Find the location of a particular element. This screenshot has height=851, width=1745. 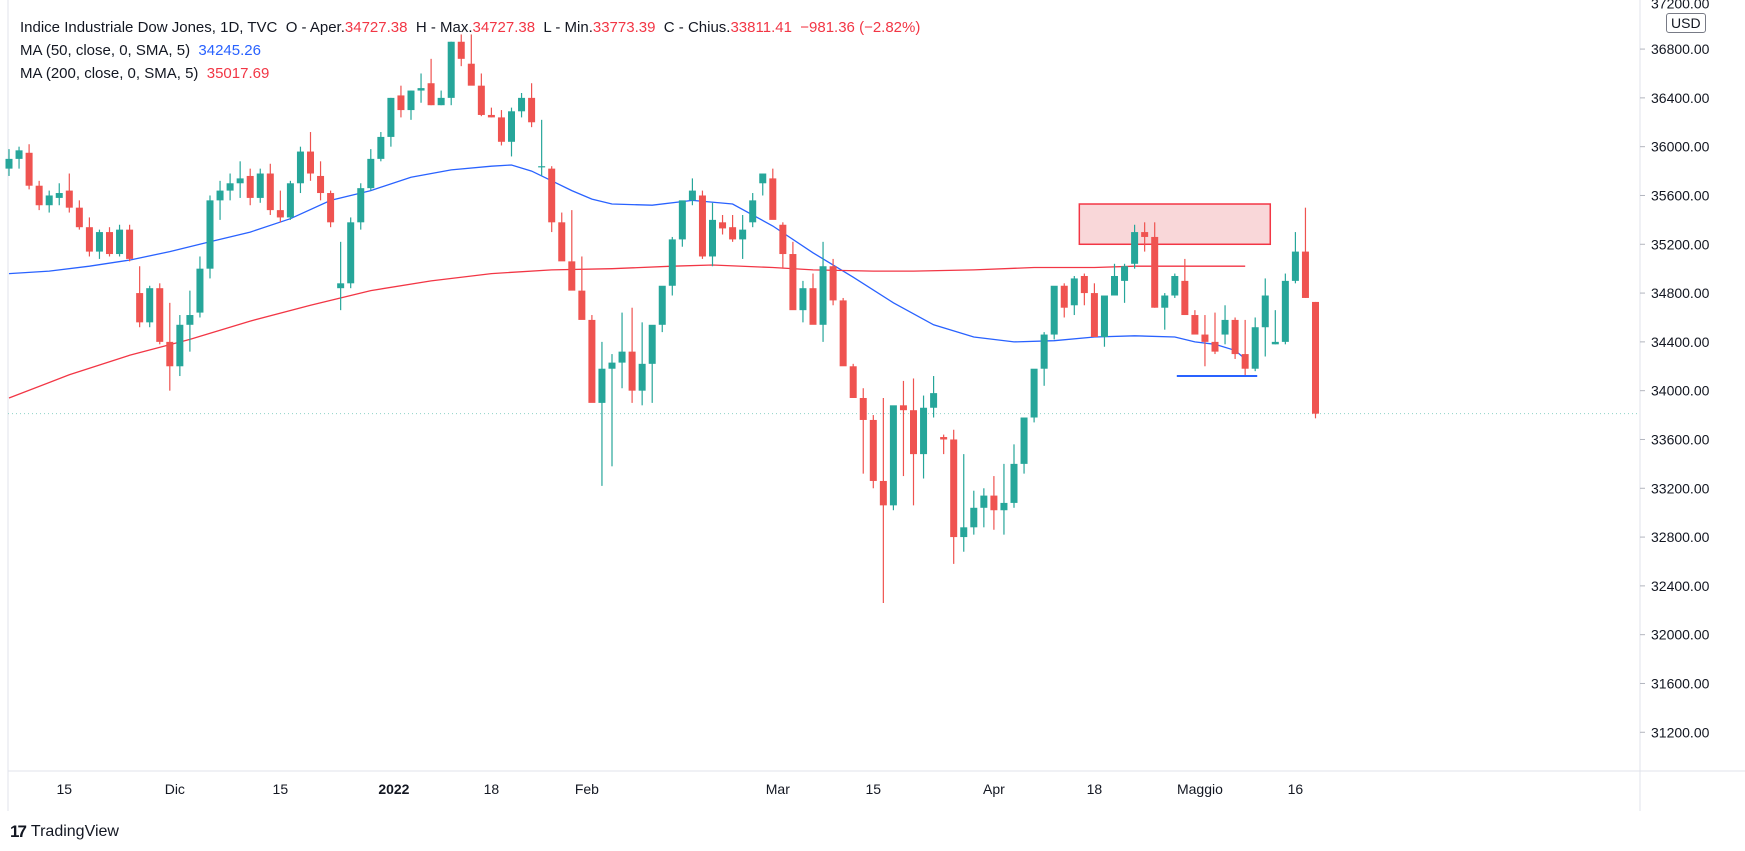

currency-badge: USD is located at coordinates (1686, 23).